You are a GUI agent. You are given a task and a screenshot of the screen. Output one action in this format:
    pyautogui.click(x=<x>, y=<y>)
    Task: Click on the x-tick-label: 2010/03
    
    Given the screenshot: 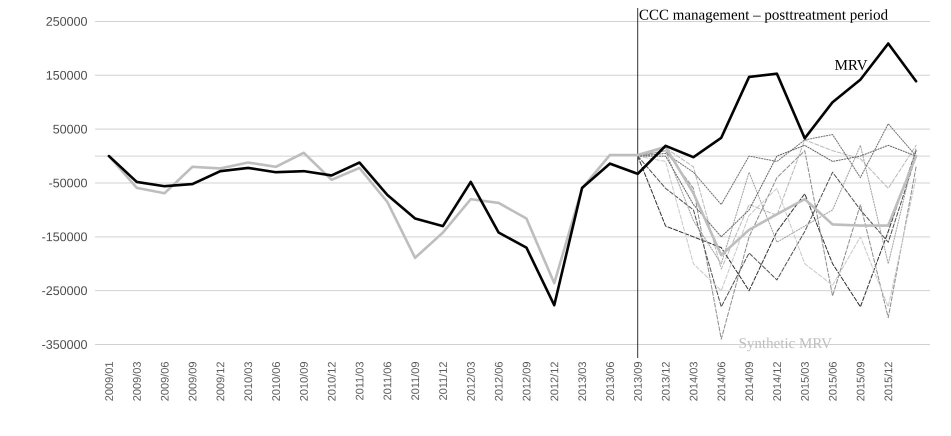 What is the action you would take?
    pyautogui.click(x=248, y=381)
    